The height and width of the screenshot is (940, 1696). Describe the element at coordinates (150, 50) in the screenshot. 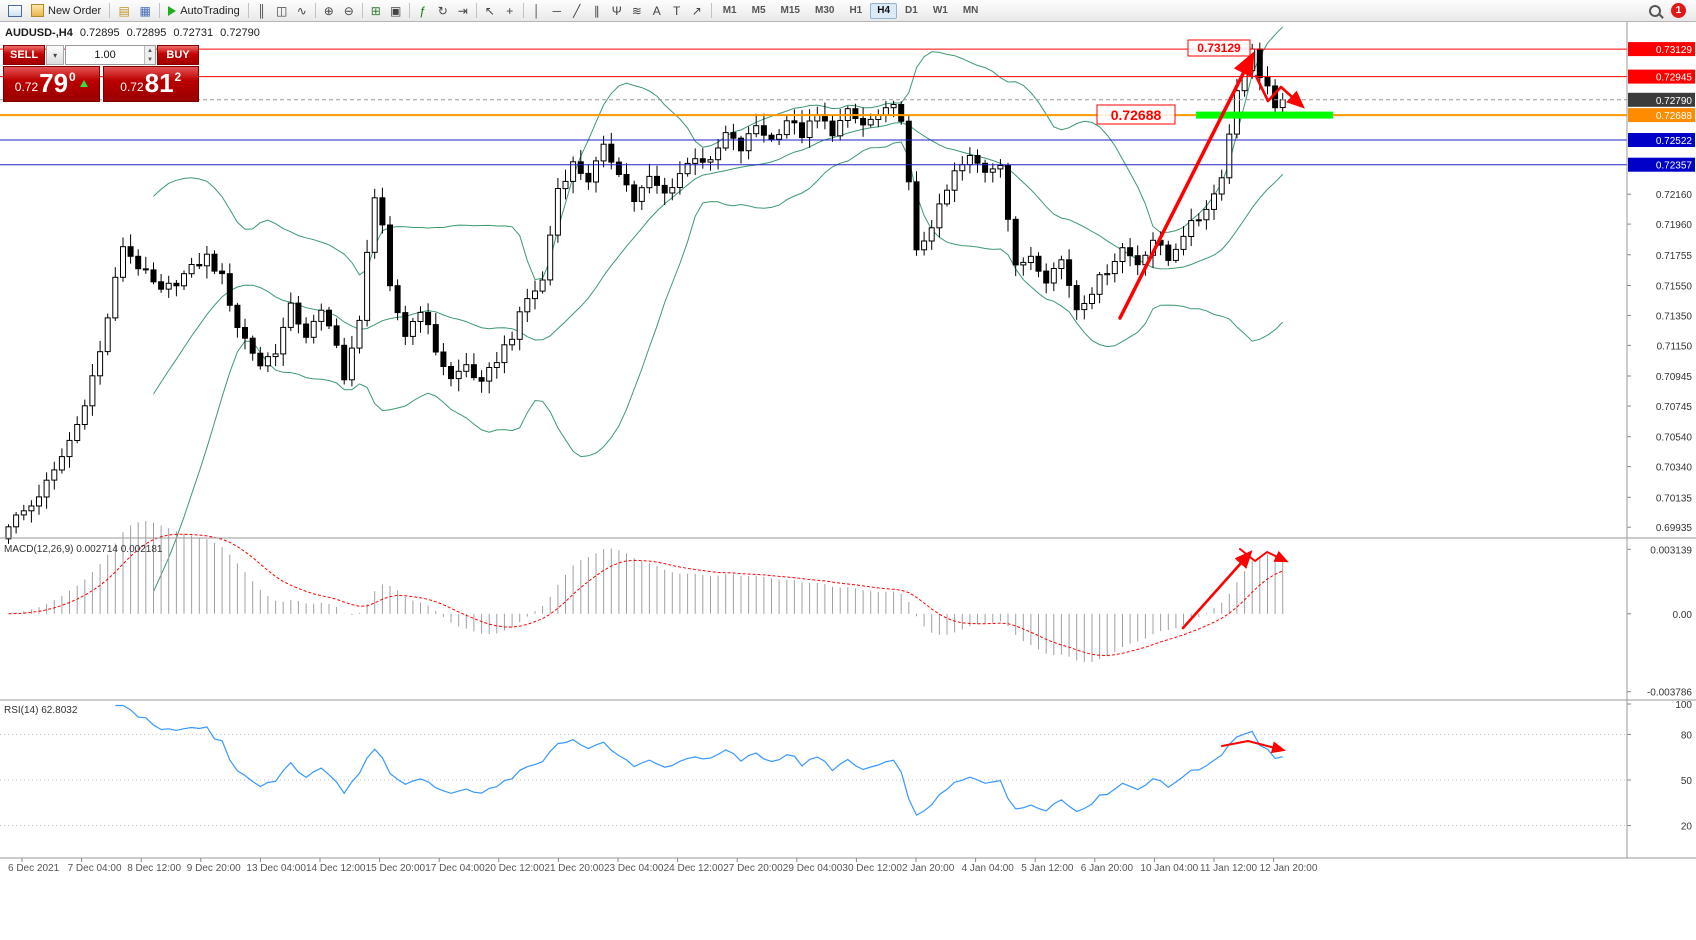

I see `volume-up-icon: ▲` at that location.